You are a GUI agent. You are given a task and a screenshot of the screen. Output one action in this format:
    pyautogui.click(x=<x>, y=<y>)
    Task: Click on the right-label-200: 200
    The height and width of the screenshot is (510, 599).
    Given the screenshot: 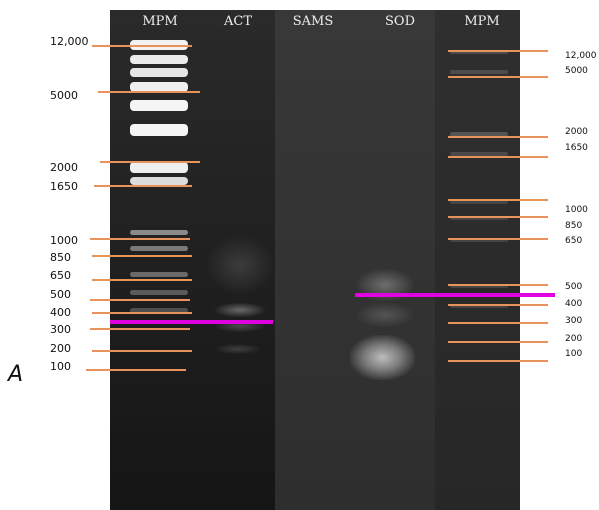 What is the action you would take?
    pyautogui.click(x=574, y=339)
    